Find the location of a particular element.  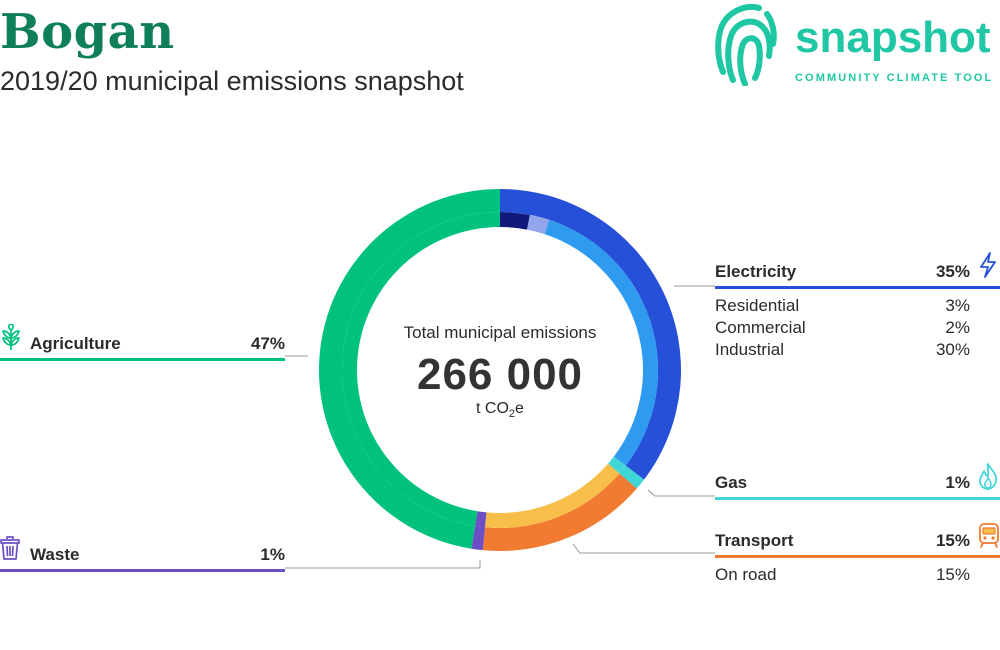

legend-industrial-pct: 30% is located at coordinates (952, 349).